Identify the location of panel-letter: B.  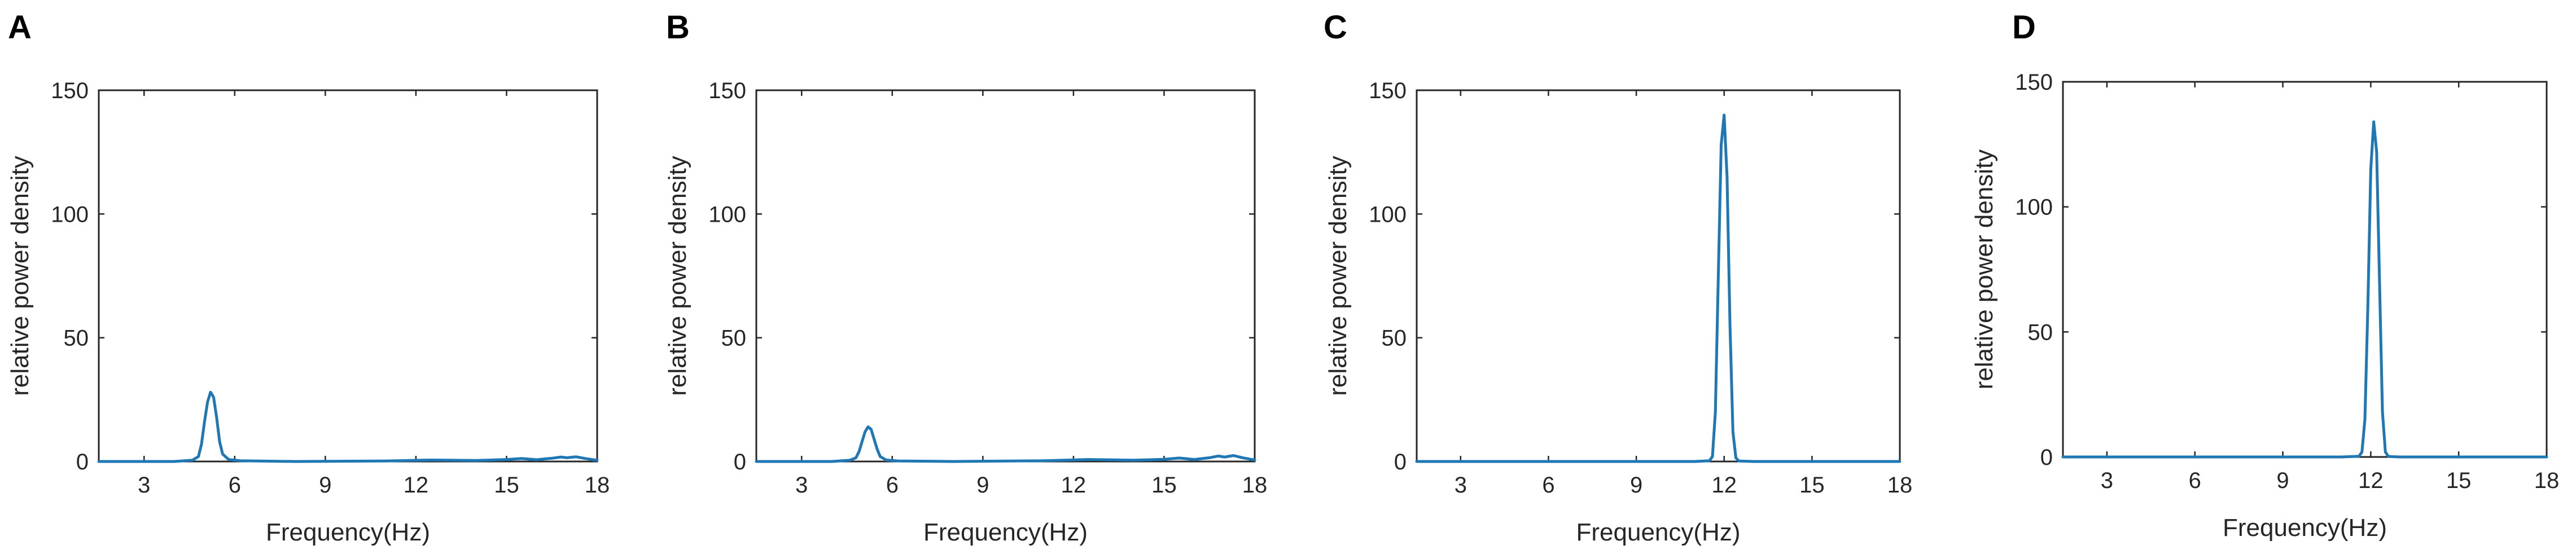
(678, 27).